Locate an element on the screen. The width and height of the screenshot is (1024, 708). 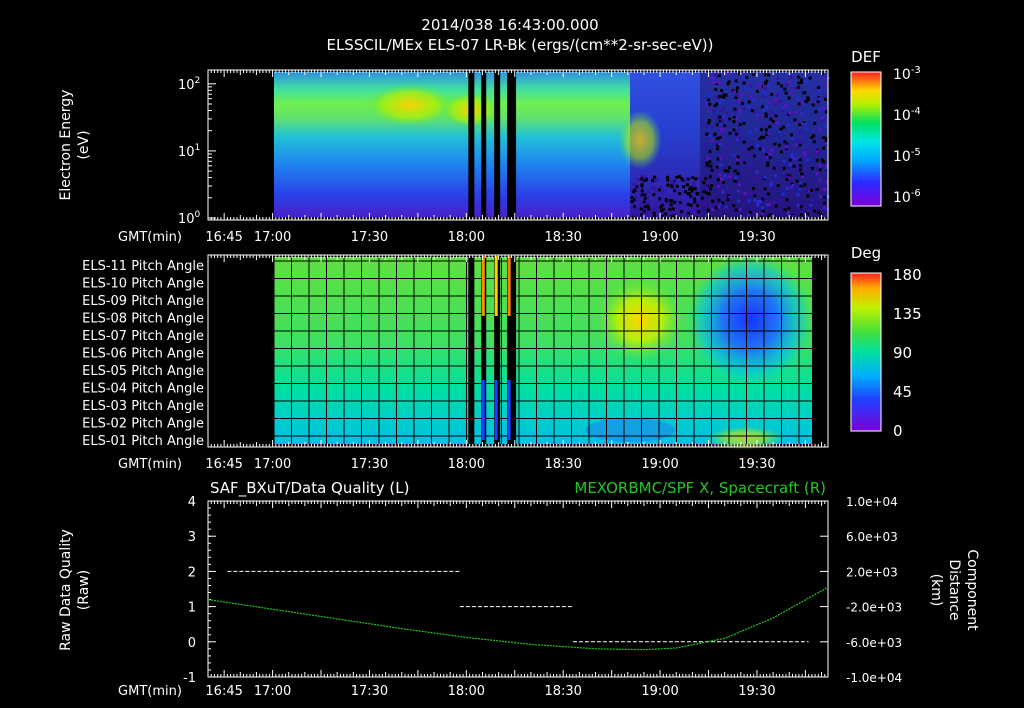
right-tick-label: -1.0e+04 is located at coordinates (874, 678).